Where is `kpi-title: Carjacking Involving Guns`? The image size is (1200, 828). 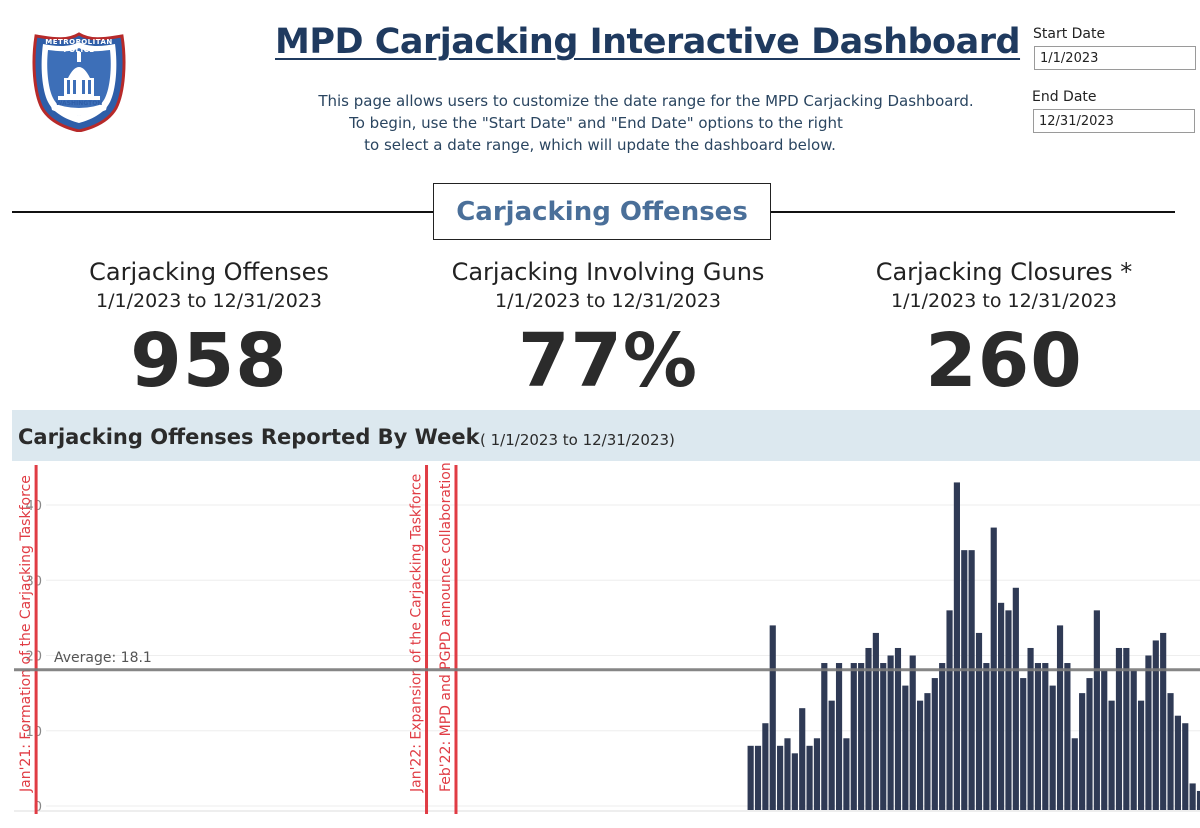 kpi-title: Carjacking Involving Guns is located at coordinates (608, 272).